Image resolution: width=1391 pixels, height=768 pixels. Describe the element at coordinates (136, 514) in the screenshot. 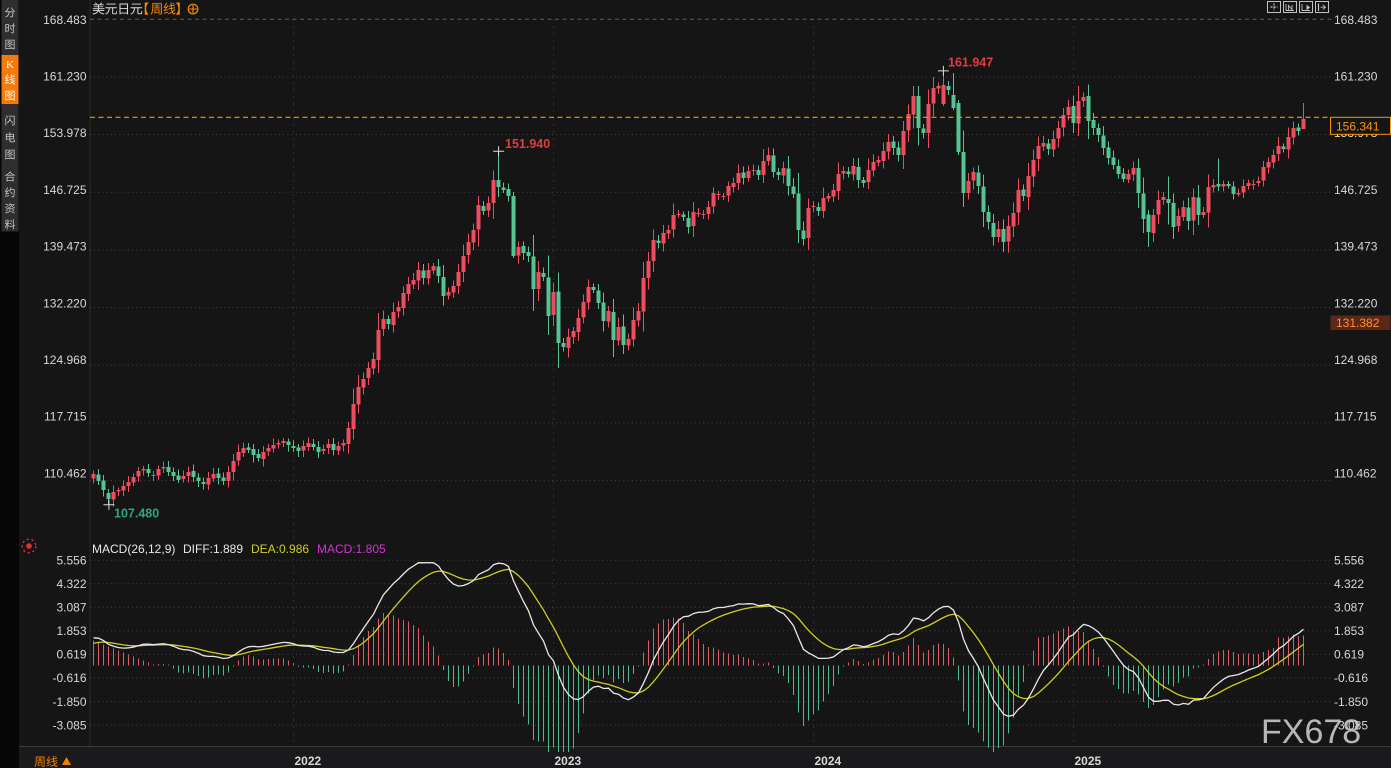

I see `svg-text: 107.480` at that location.